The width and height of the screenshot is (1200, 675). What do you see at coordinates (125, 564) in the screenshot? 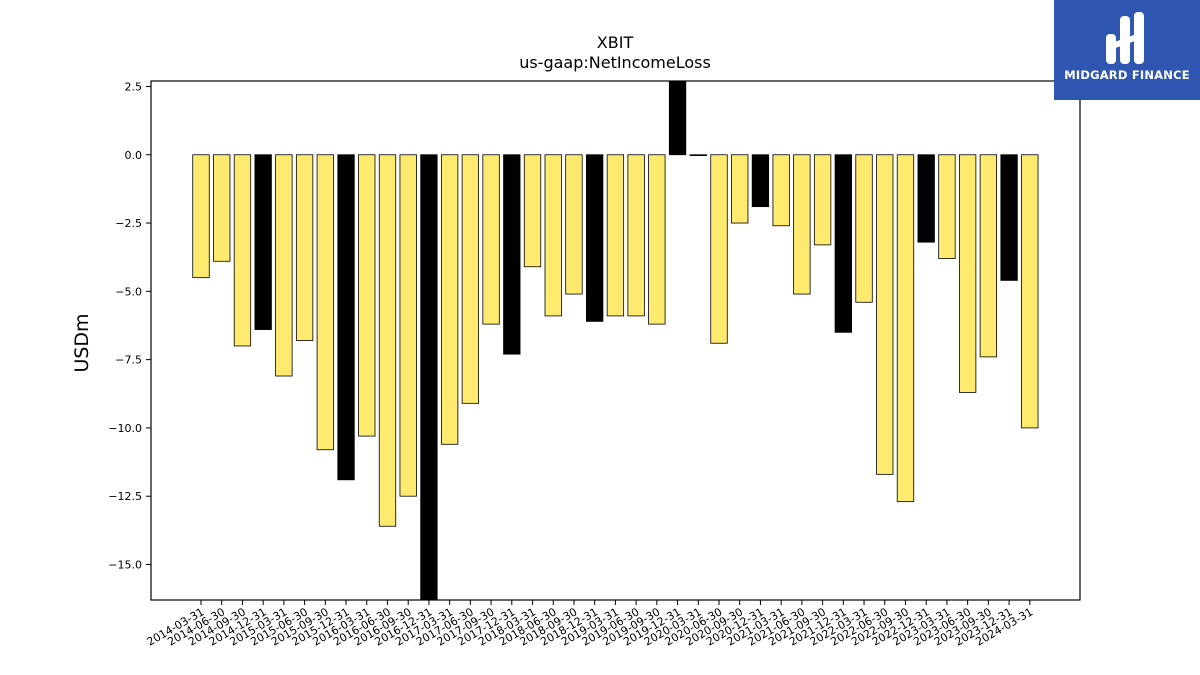
I see `y-tick-label: −15.0` at bounding box center [125, 564].